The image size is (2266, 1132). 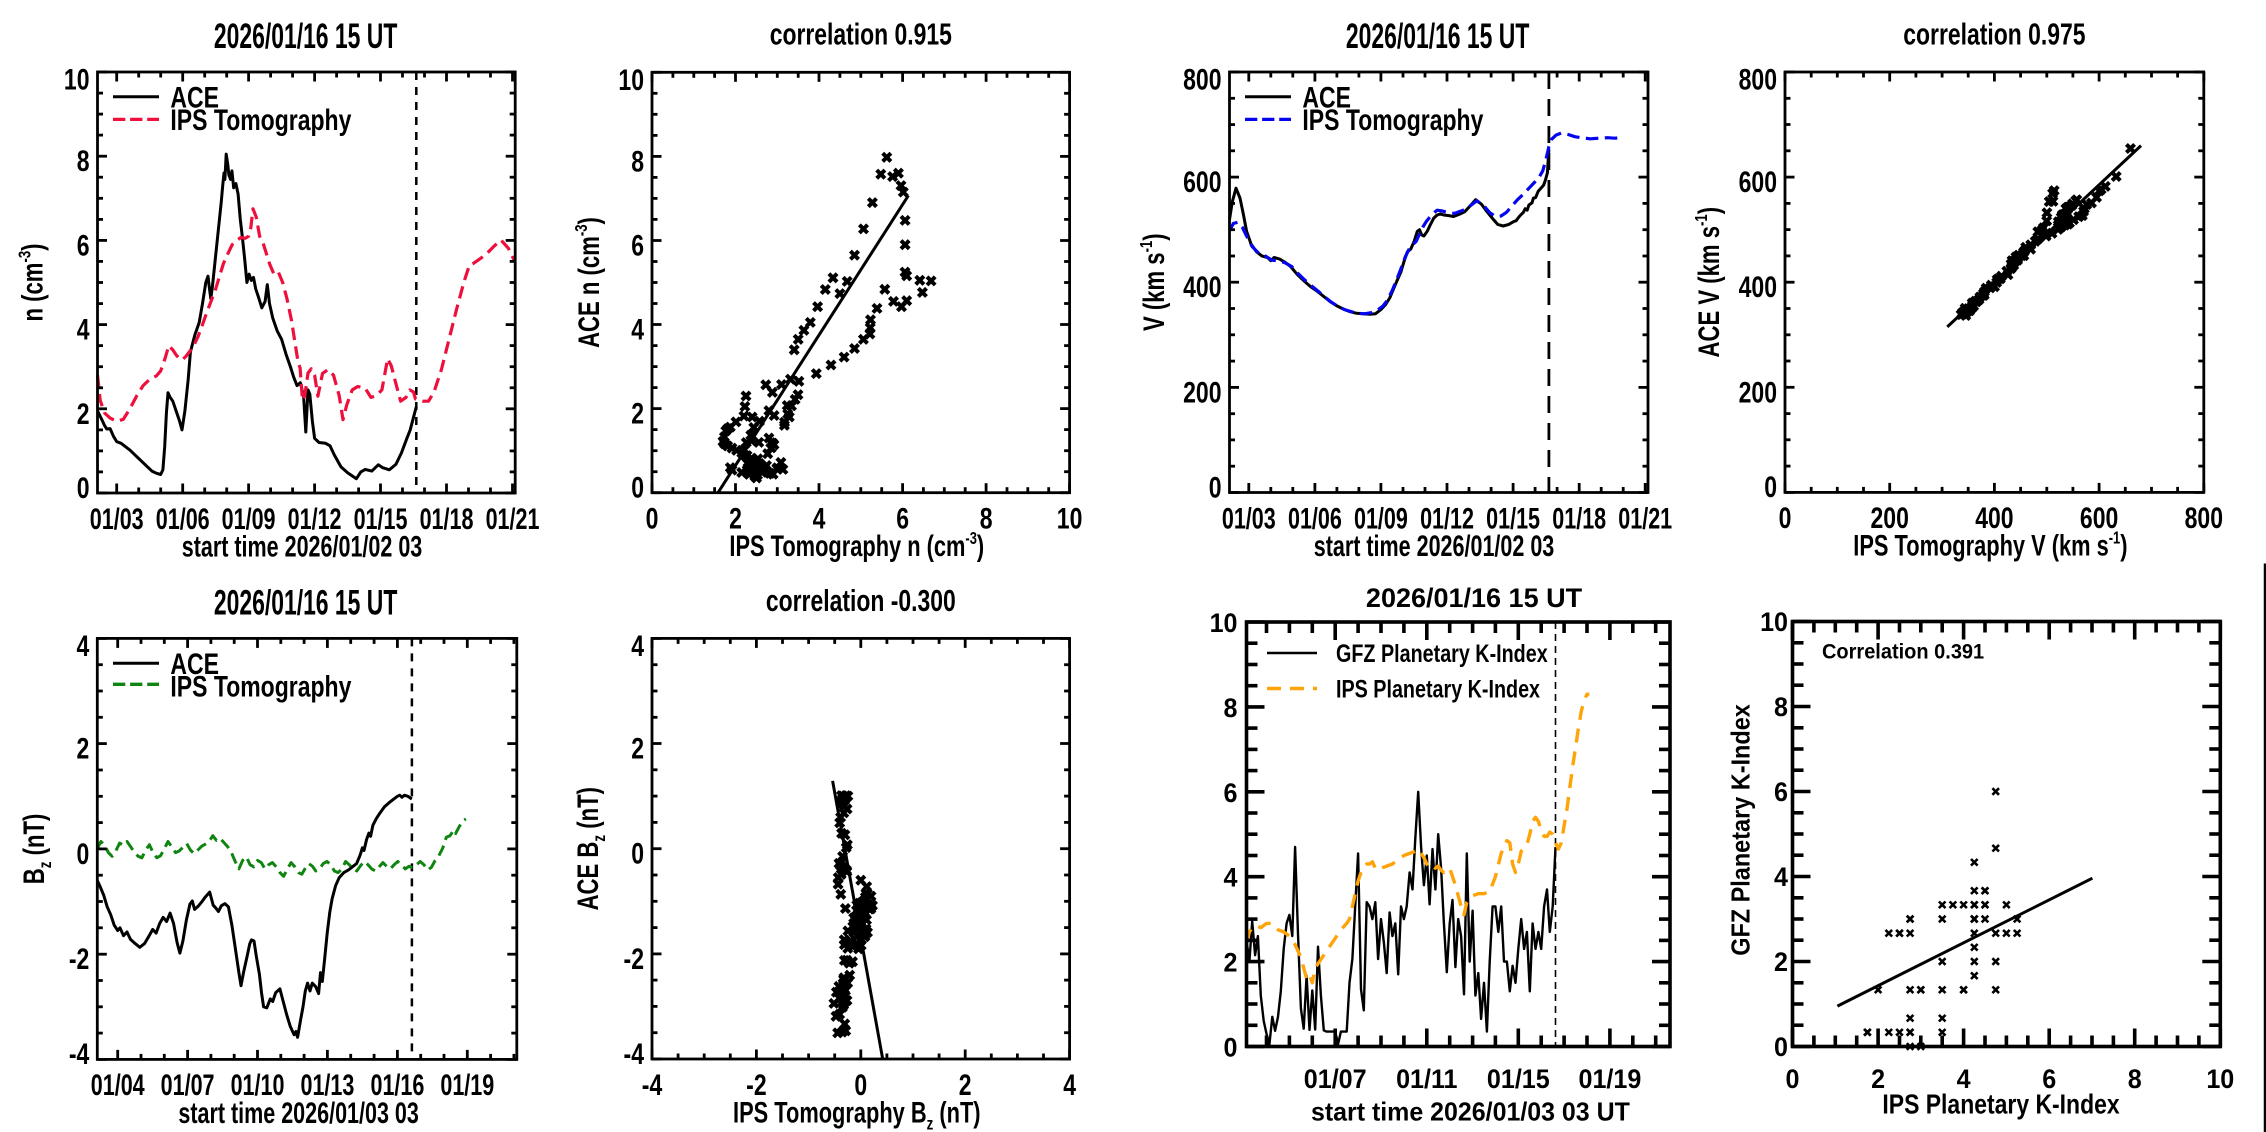 I want to click on svg-text: 01/06, so click(x=183, y=520).